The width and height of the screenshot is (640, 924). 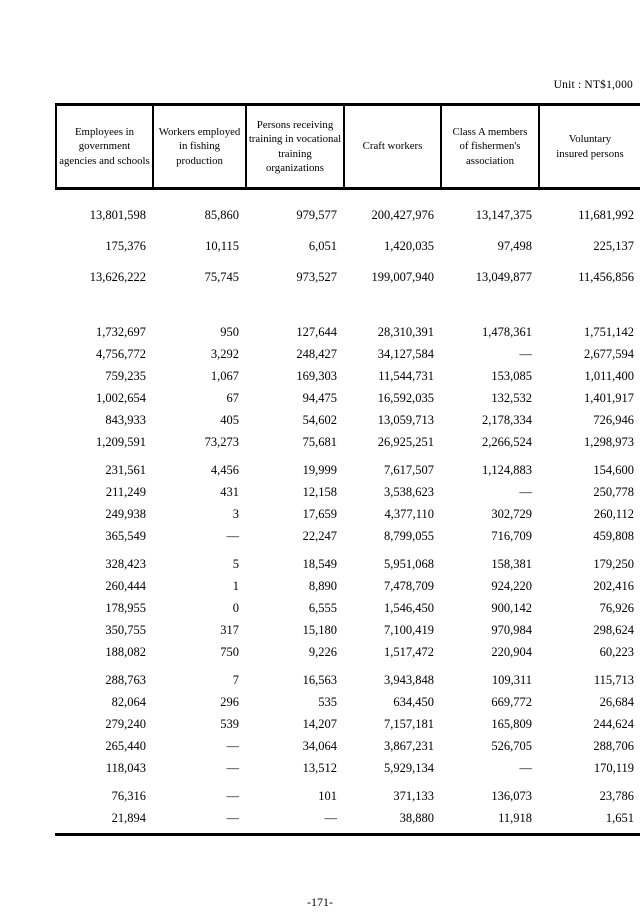 I want to click on table-cell: 7,157,181, so click(x=409, y=724).